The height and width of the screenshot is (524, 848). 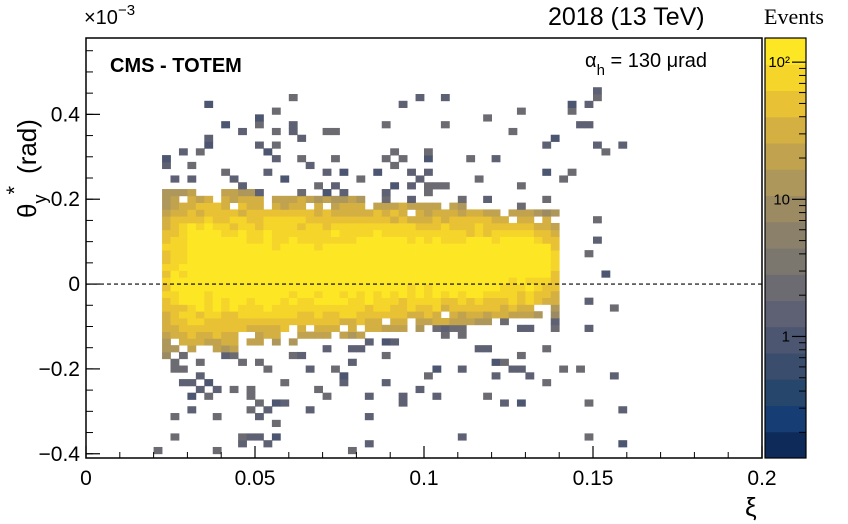 I want to click on colorbar-ticks: 1 10 10², so click(x=787, y=243).